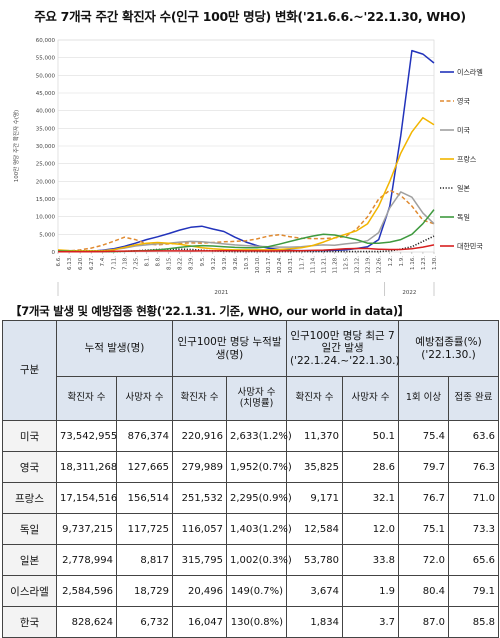  I want to click on y-tick-label: 45,000, so click(46, 94).